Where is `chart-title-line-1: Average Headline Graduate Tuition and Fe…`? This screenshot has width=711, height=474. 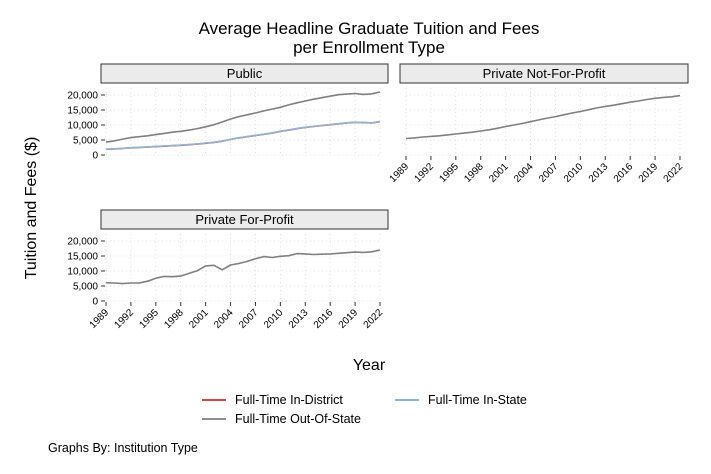 chart-title-line-1: Average Headline Graduate Tuition and Fe… is located at coordinates (369, 28).